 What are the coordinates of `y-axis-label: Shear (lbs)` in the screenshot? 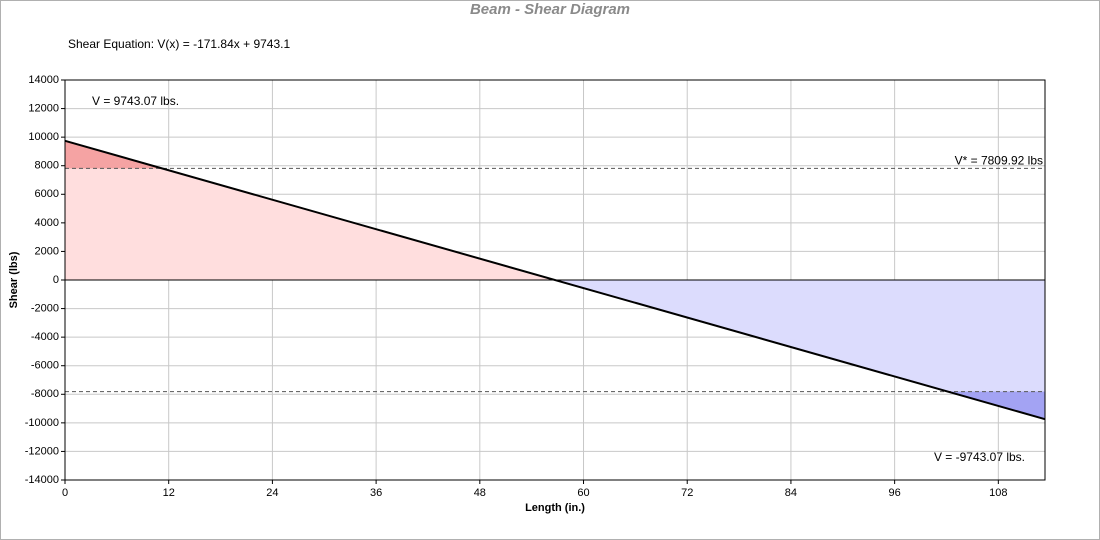 It's located at (14, 279).